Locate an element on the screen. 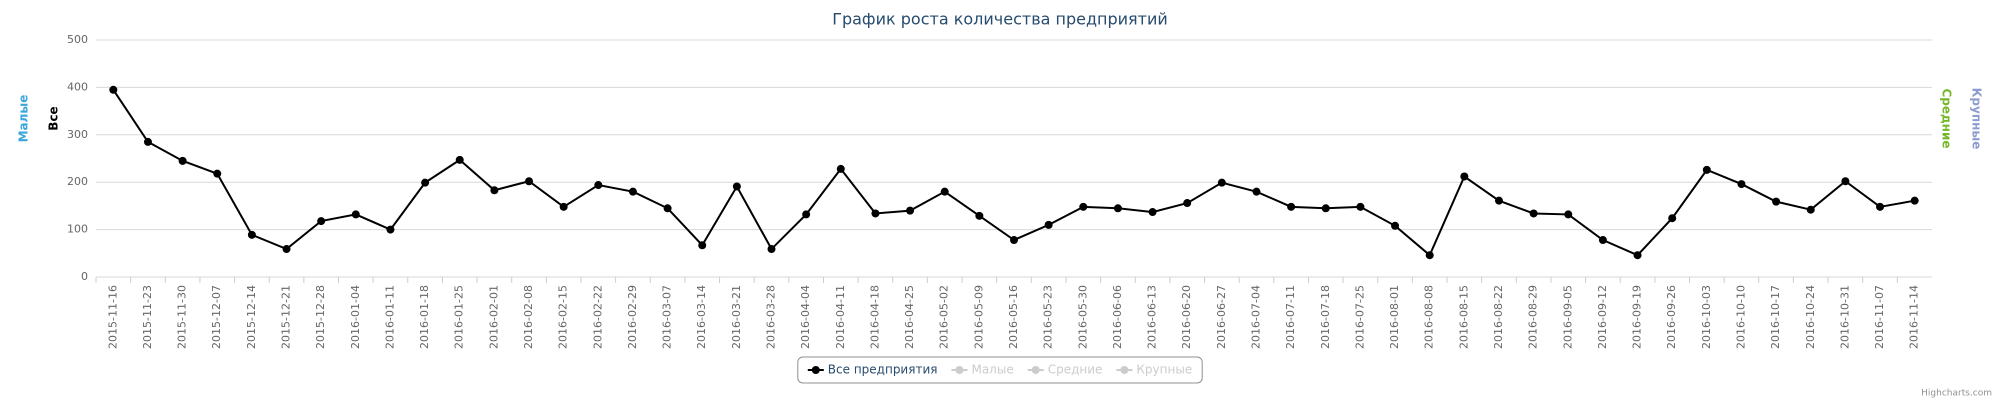 This screenshot has height=400, width=2000. x-tick-label: 2016-10-10 is located at coordinates (1740, 317).